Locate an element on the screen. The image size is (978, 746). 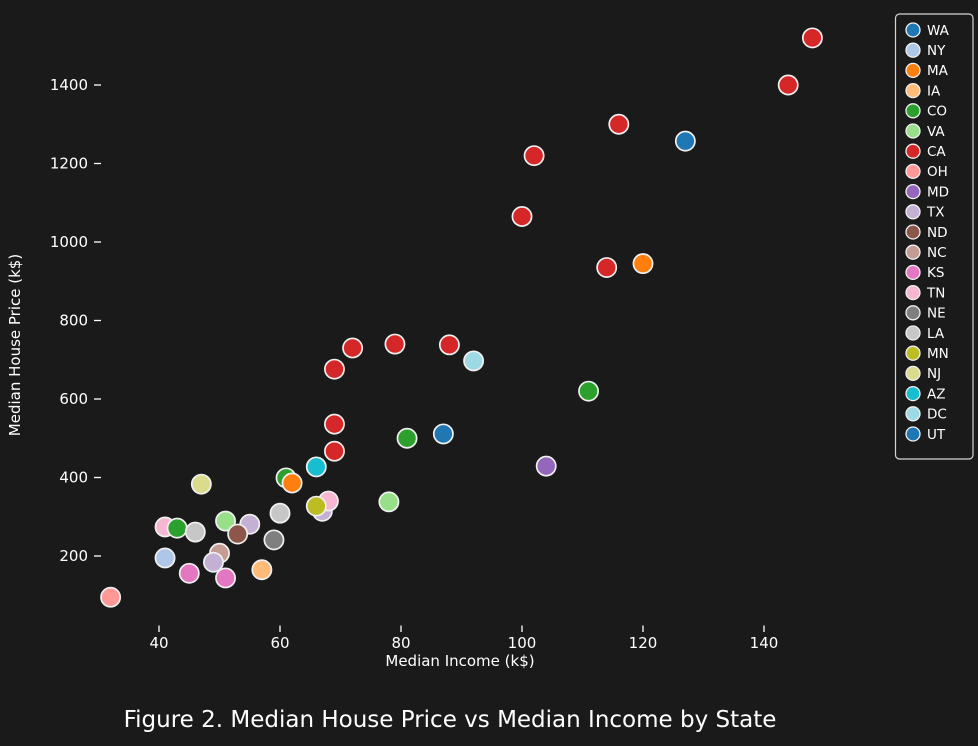
legend-label-nc: NC is located at coordinates (937, 253).